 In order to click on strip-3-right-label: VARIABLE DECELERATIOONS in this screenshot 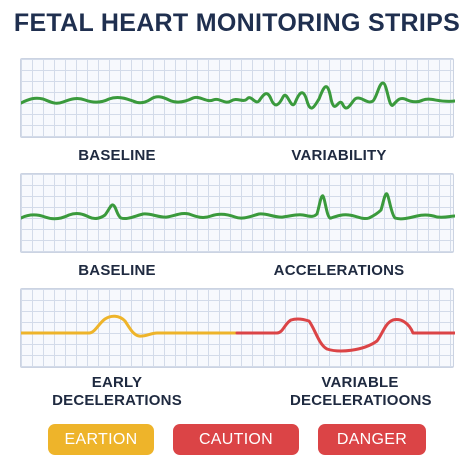, I will do `click(361, 391)`.